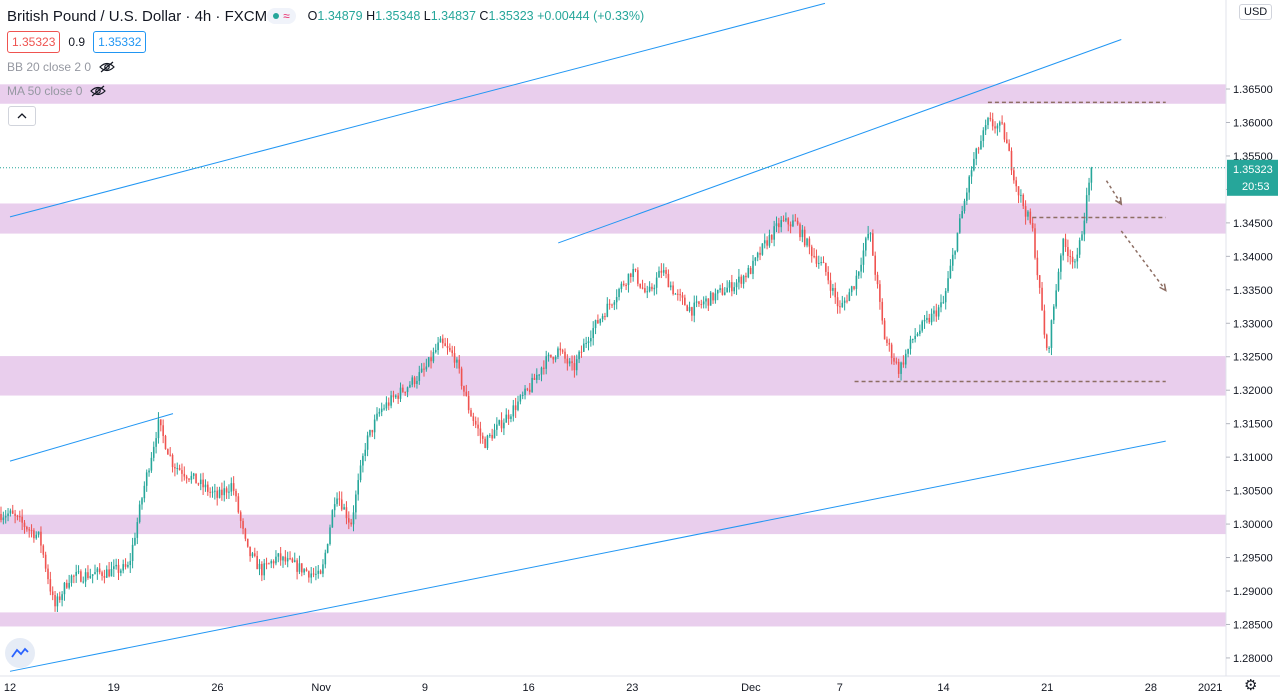  What do you see at coordinates (120, 42) in the screenshot?
I see `buy-button: 1.35332` at bounding box center [120, 42].